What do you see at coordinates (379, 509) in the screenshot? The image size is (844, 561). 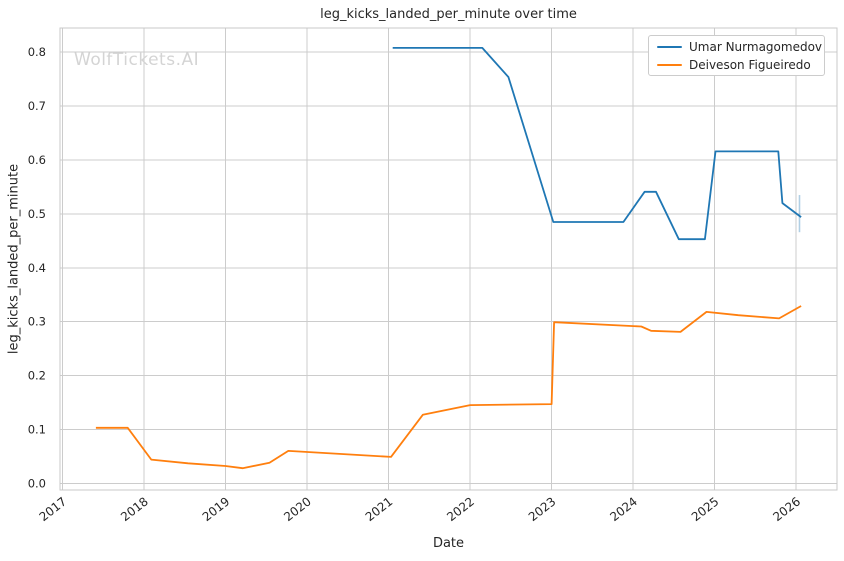 I see `x-tick-label: 2021` at bounding box center [379, 509].